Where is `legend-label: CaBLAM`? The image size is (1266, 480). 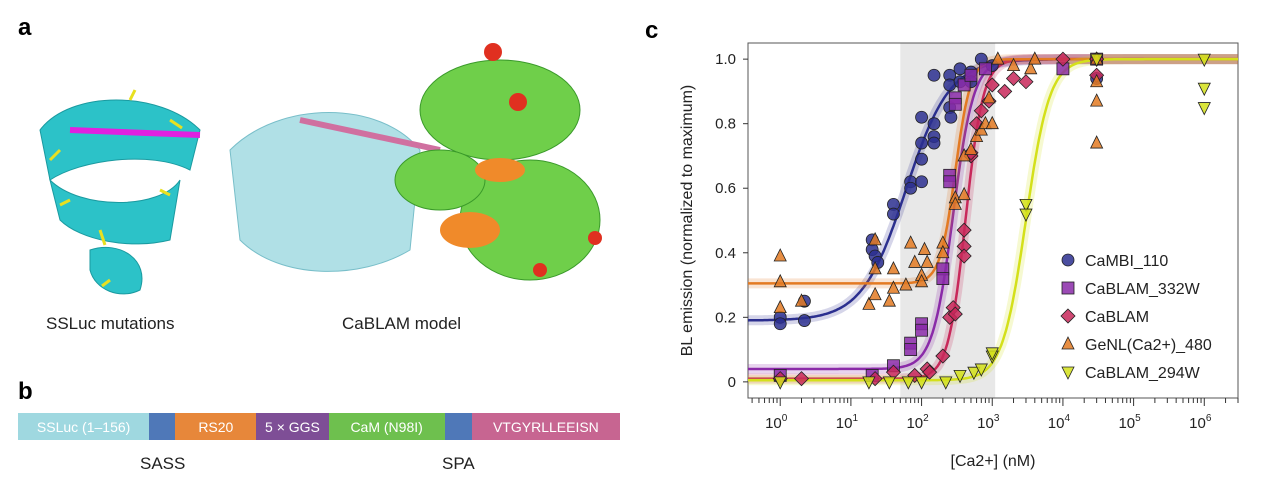
legend-label: CaBLAM is located at coordinates (1117, 317).